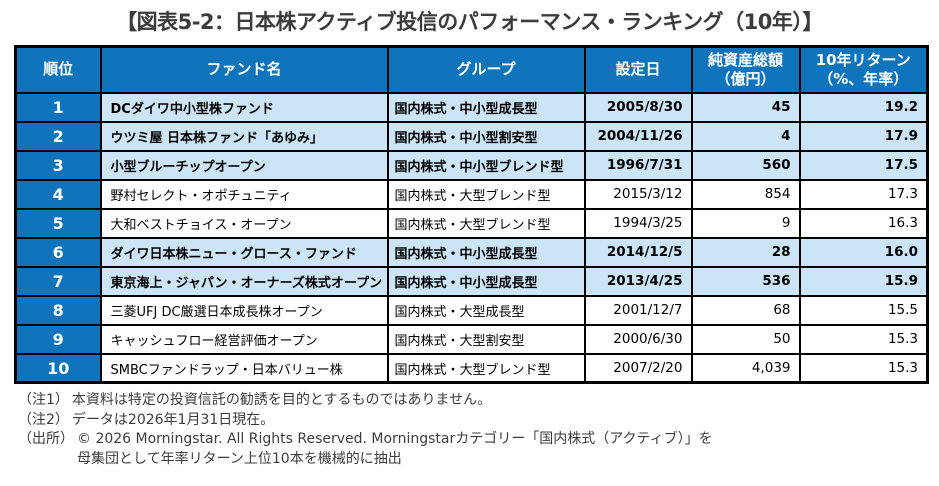 The height and width of the screenshot is (486, 939). What do you see at coordinates (638, 223) in the screenshot?
I see `date-cell: 1994/3/25` at bounding box center [638, 223].